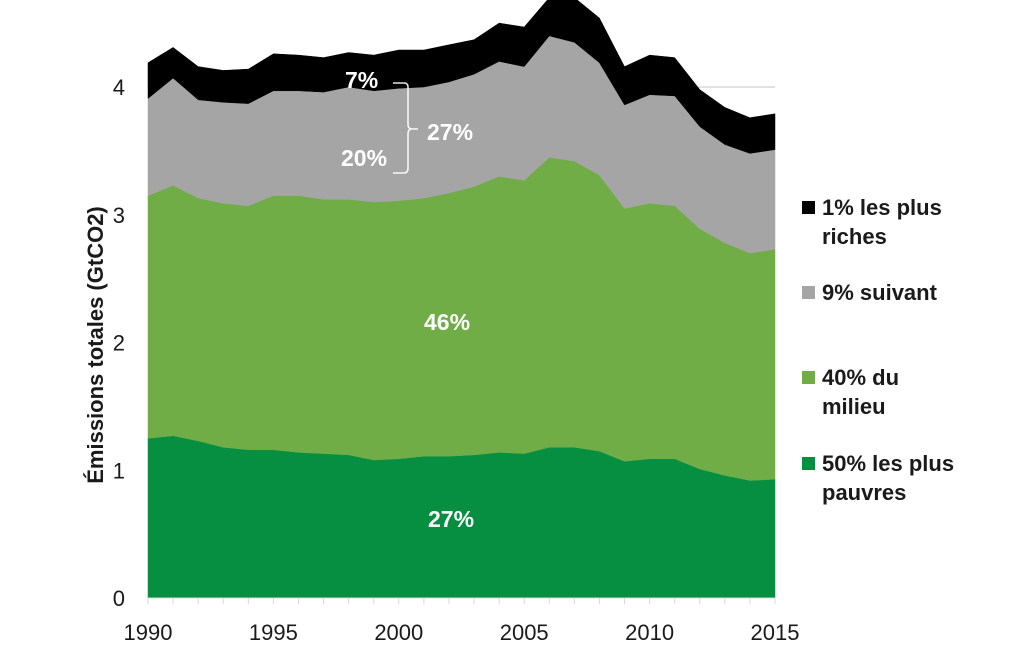  I want to click on annotation-top10-share: 27%, so click(450, 132).